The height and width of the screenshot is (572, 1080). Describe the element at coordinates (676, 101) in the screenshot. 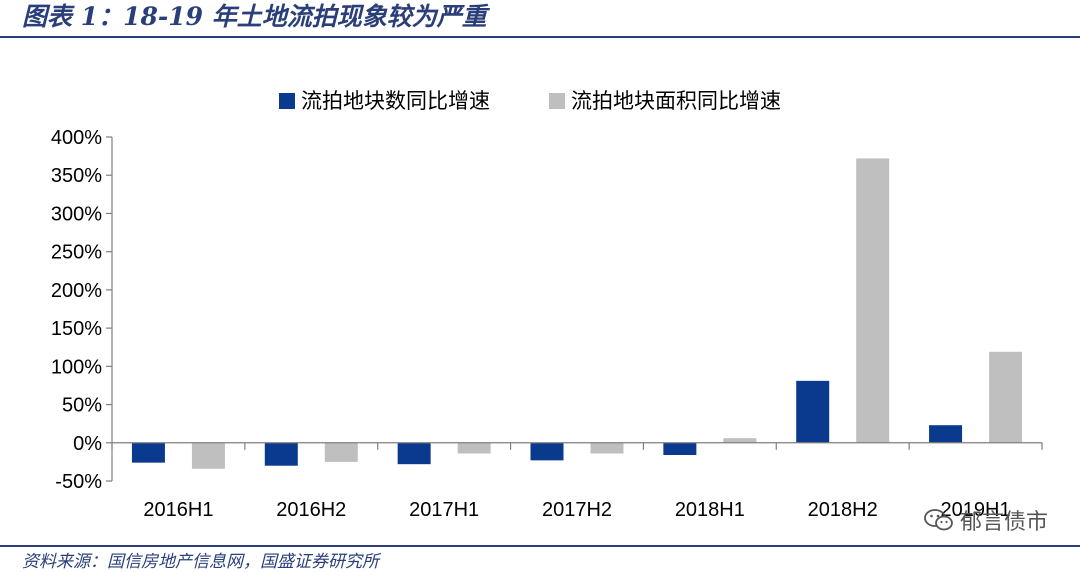

I see `legend-label: 流拍地块面积同比增速` at that location.